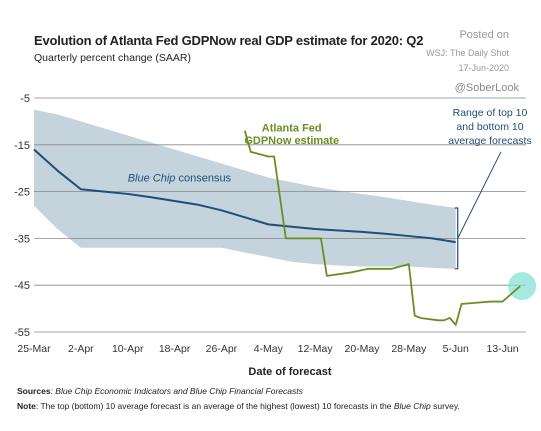  What do you see at coordinates (489, 141) in the screenshot?
I see `range-label-line: average forecasts` at bounding box center [489, 141].